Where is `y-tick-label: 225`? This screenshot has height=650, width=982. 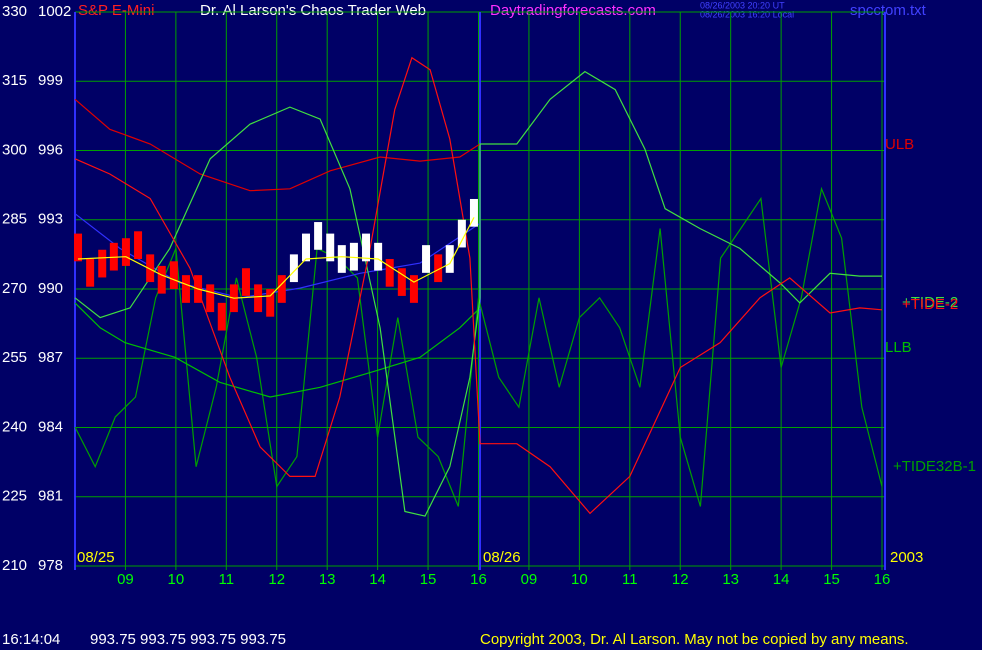 y-tick-label: 225 is located at coordinates (14, 496).